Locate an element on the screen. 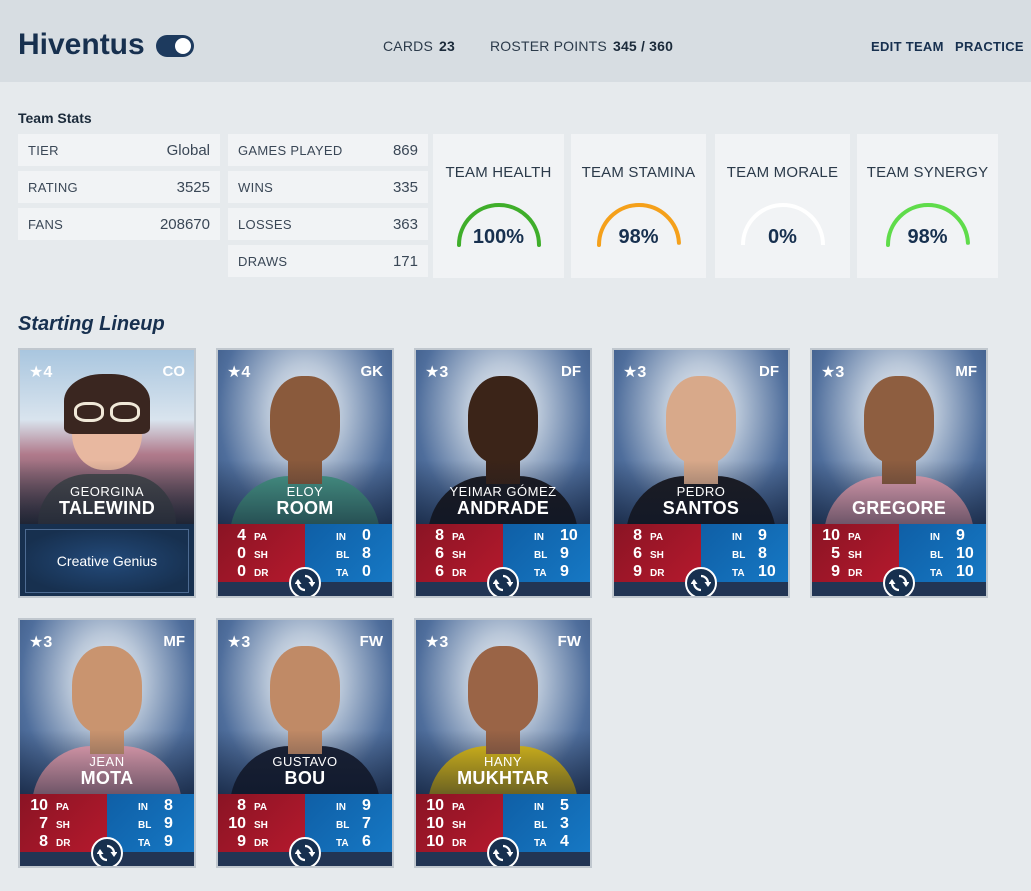 This screenshot has width=1031, height=891. stat-value: 208670 is located at coordinates (184, 224).